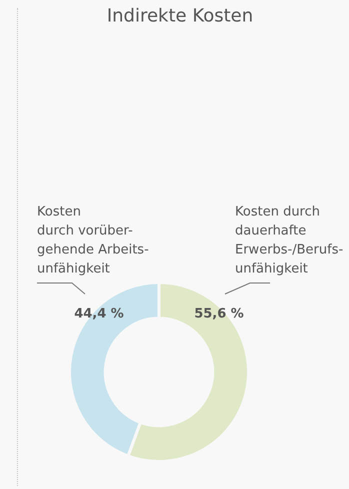  I want to click on slice-label: Kosten durch vorüber- gehende Arbeits- unfähigkeit, so click(93, 240).